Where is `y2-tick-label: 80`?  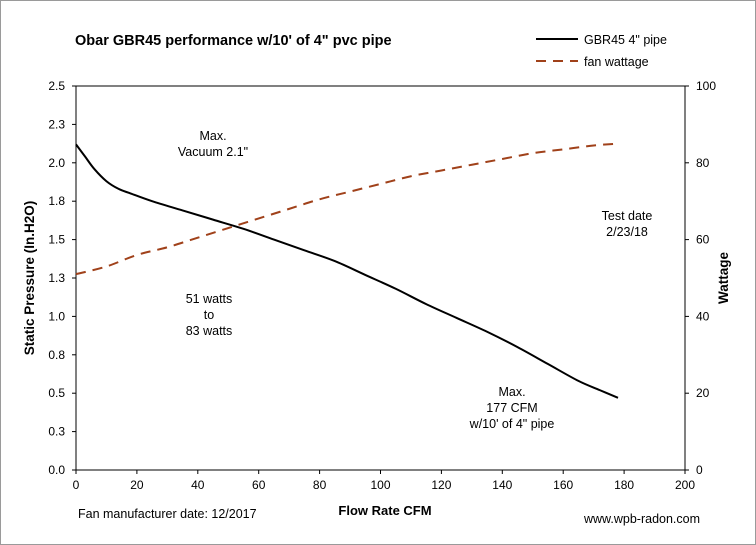
y2-tick-label: 80 is located at coordinates (703, 163).